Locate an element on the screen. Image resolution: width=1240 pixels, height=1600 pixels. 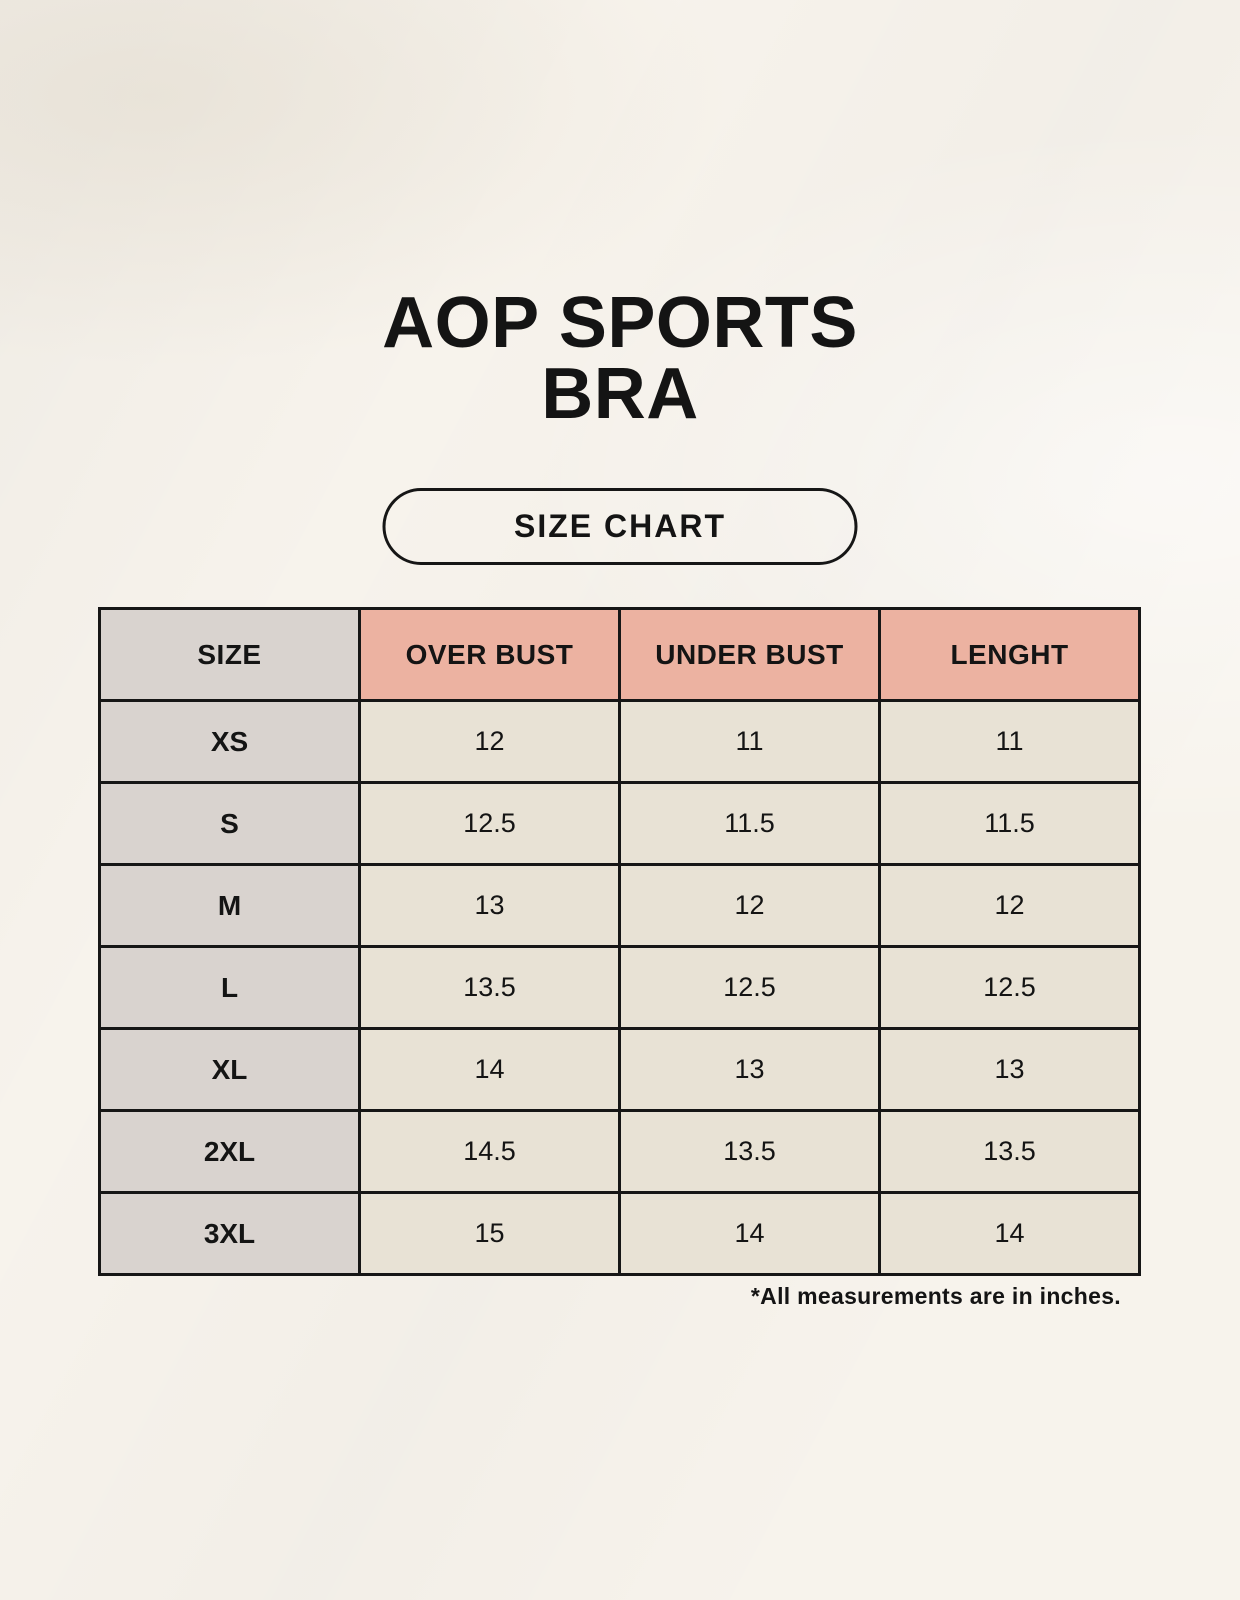
table-row: 3XL 15 14 14 is located at coordinates (619, 1233).